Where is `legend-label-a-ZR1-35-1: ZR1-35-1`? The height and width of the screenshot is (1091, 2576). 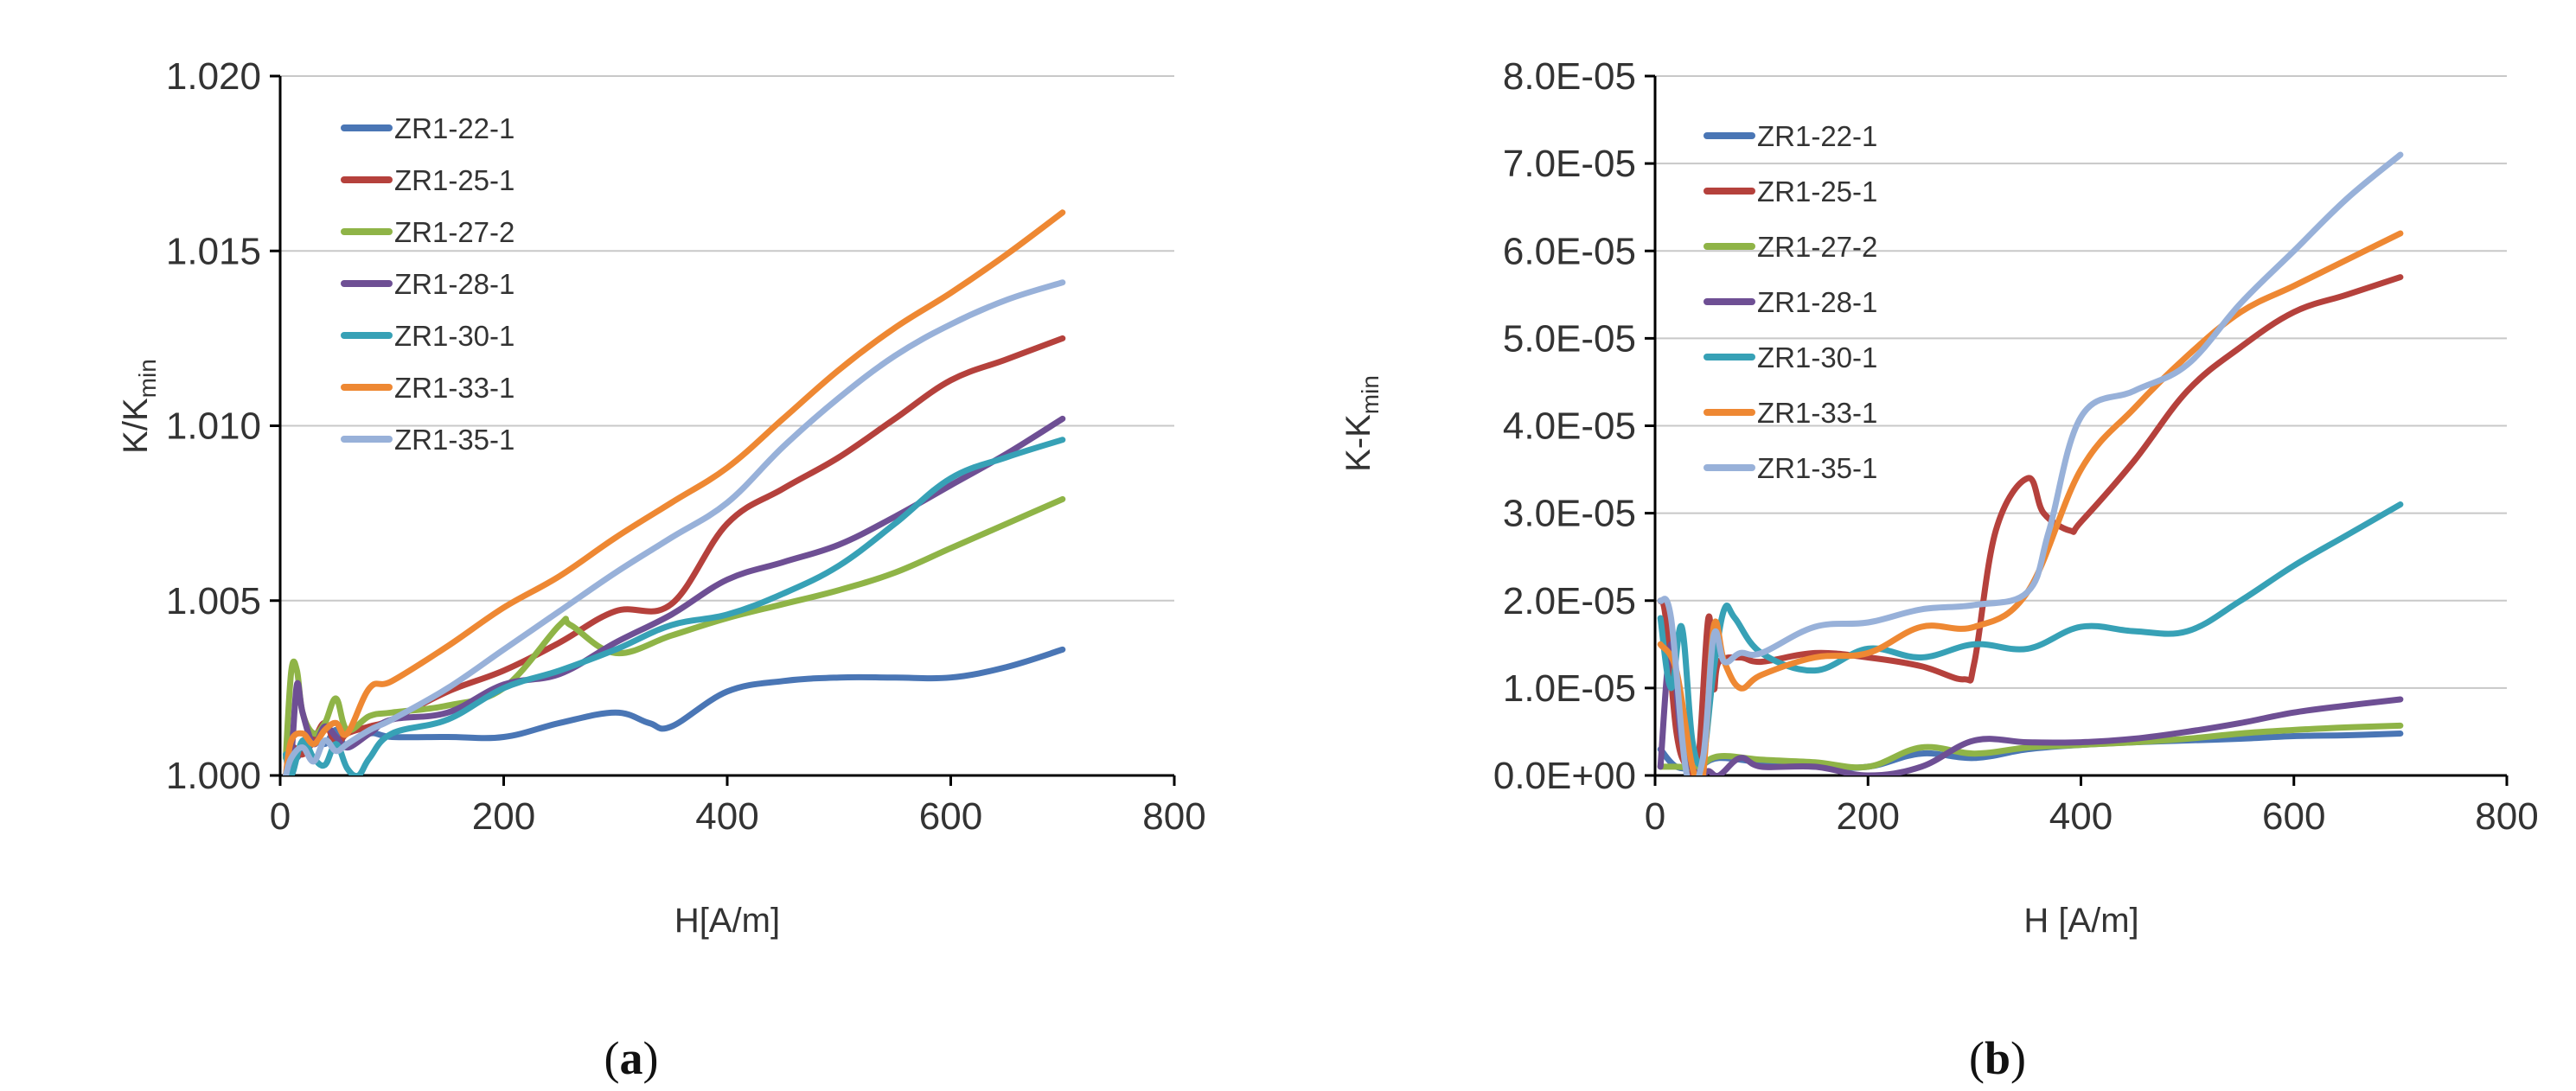 legend-label-a-ZR1-35-1: ZR1-35-1 is located at coordinates (455, 440).